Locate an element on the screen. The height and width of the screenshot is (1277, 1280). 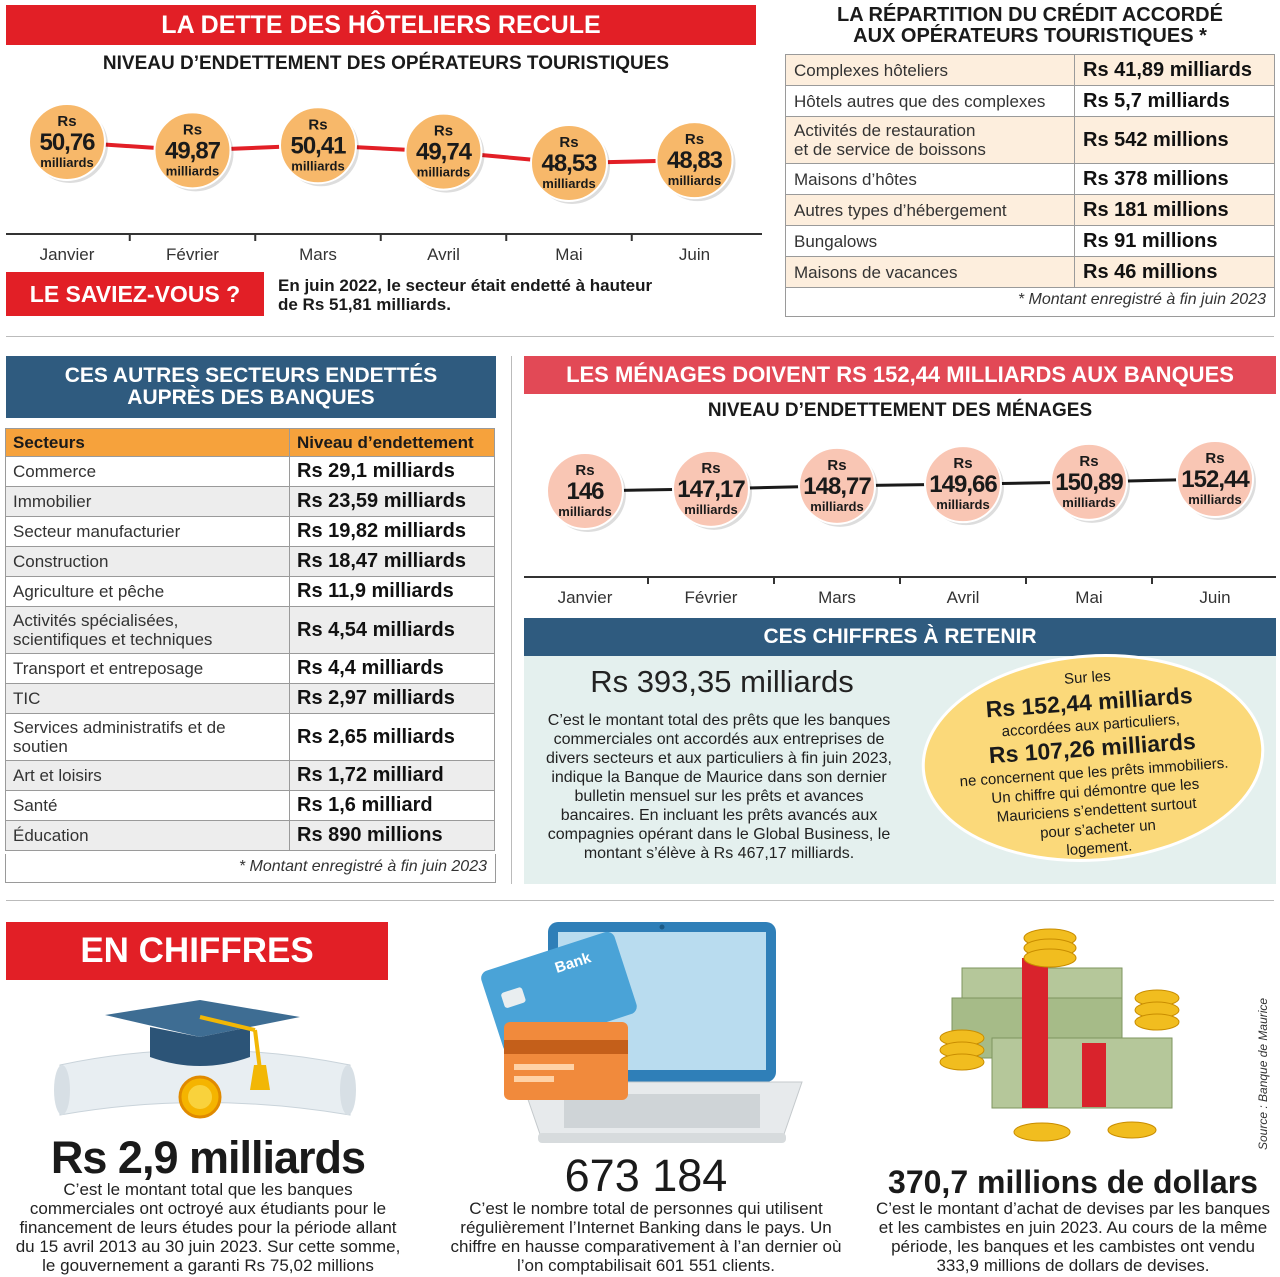
sector-label: Commerce is located at coordinates (147, 471).